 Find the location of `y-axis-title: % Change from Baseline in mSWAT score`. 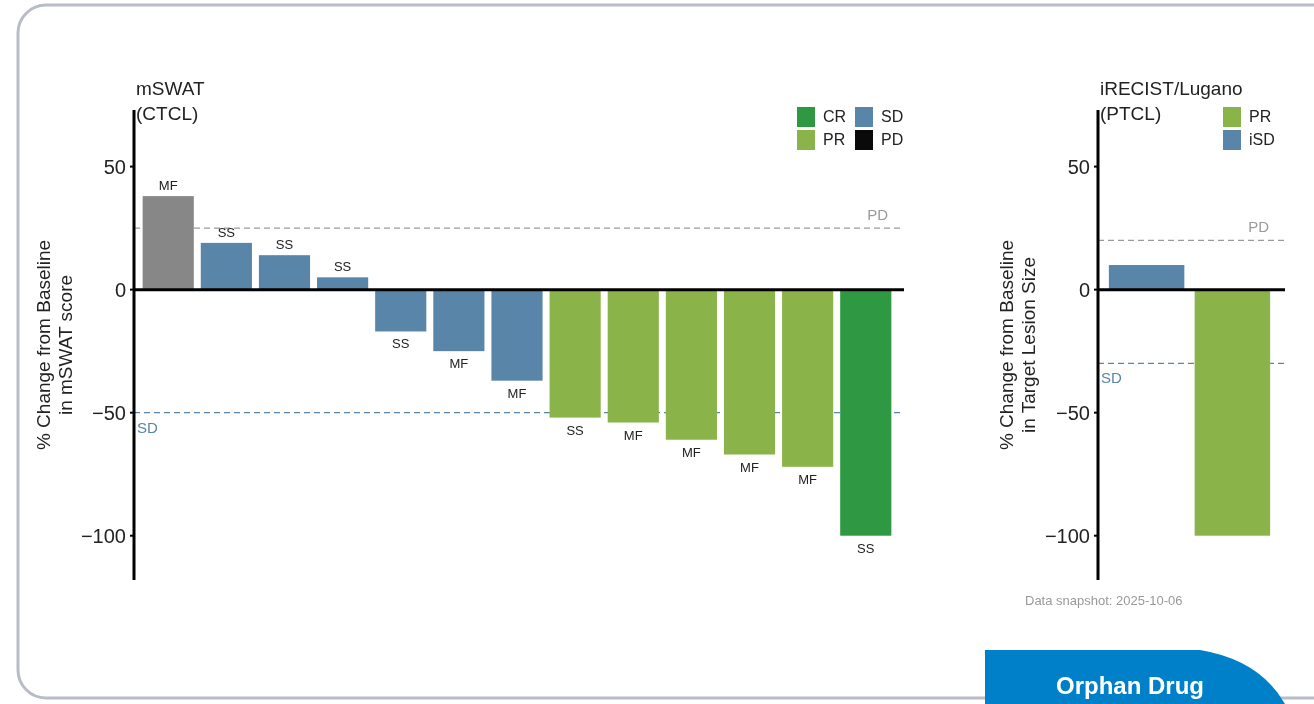

y-axis-title: % Change from Baseline in mSWAT score is located at coordinates (54, 345).